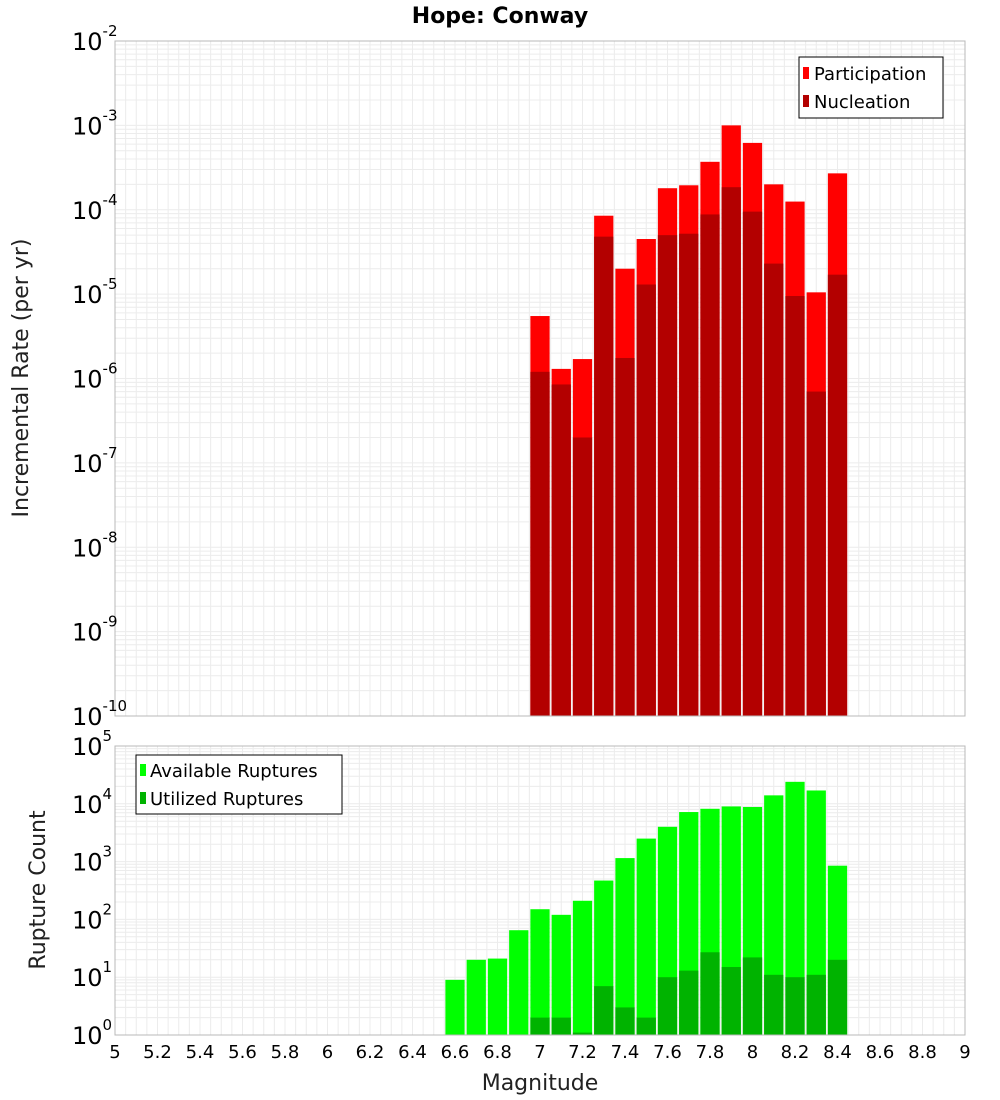  What do you see at coordinates (327, 1052) in the screenshot?
I see `x-tick-label: 6` at bounding box center [327, 1052].